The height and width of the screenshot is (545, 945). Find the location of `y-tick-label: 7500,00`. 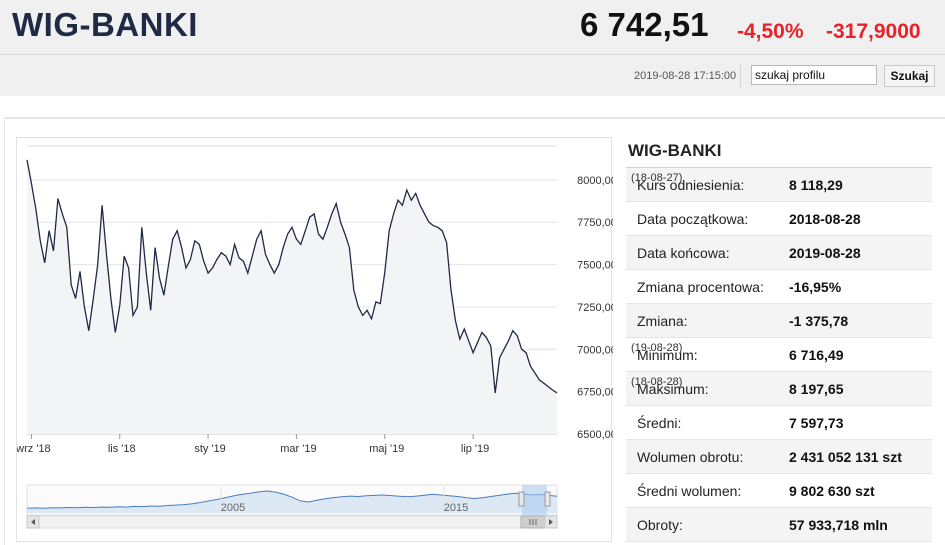

y-tick-label: 7500,00 is located at coordinates (595, 266).